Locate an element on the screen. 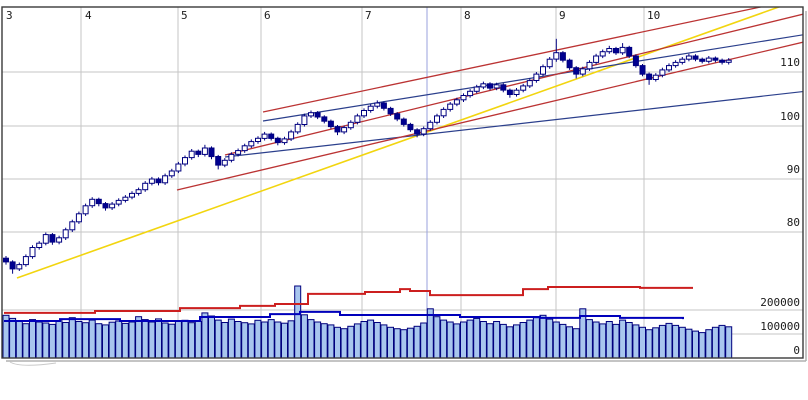 Image resolution: width=808 pixels, height=400 pixels. x-axis-month-label: 3 is located at coordinates (9, 15).